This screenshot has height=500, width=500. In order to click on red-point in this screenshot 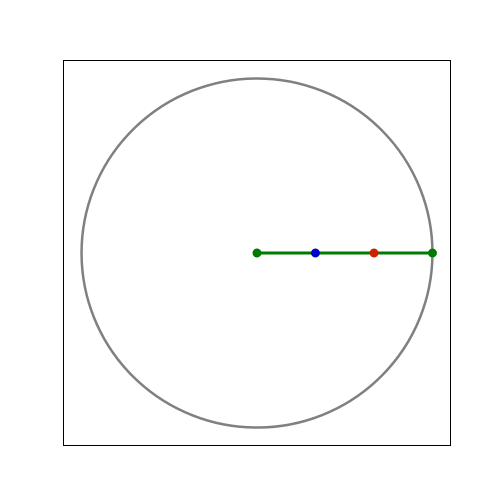, I will do `click(374, 253)`.